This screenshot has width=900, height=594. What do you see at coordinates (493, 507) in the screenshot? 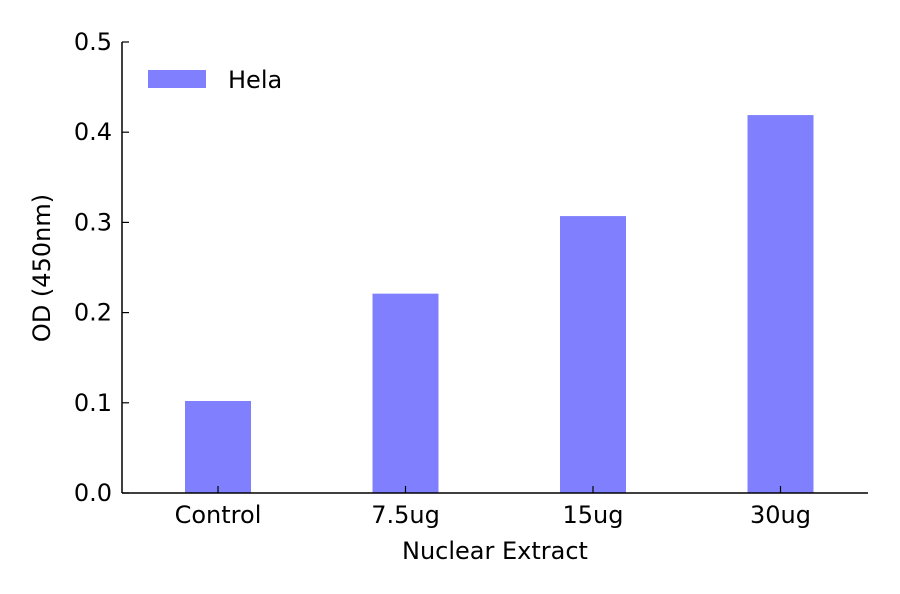
I see `x-ticks: Control 7.5ug 15ug 30ug` at bounding box center [493, 507].